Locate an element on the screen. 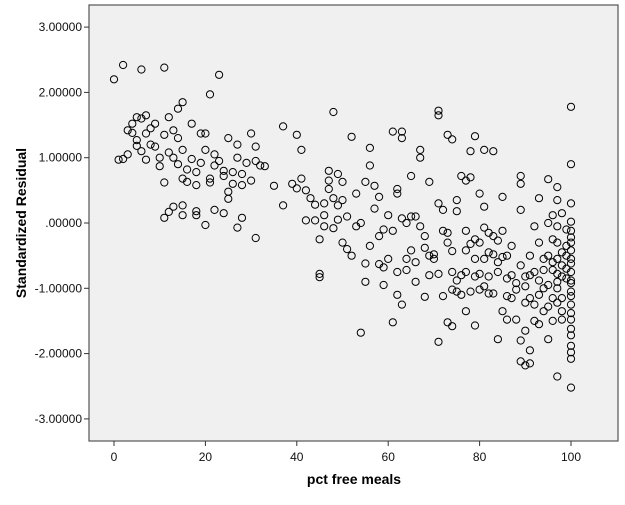  y-tick-label: 3.00000 is located at coordinates (61, 27).